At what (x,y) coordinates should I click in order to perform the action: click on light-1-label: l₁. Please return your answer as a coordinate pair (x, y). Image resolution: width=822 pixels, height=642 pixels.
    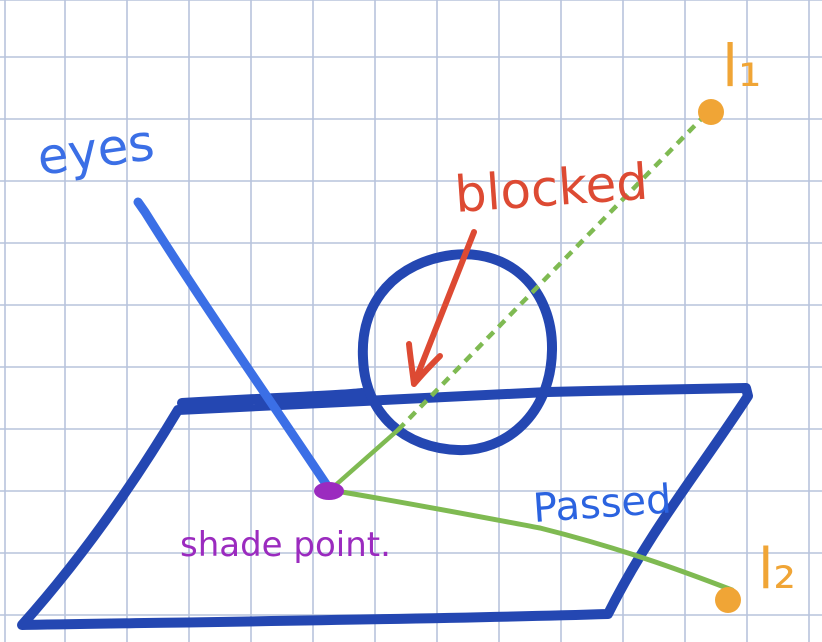
    Looking at the image, I should click on (741, 66).